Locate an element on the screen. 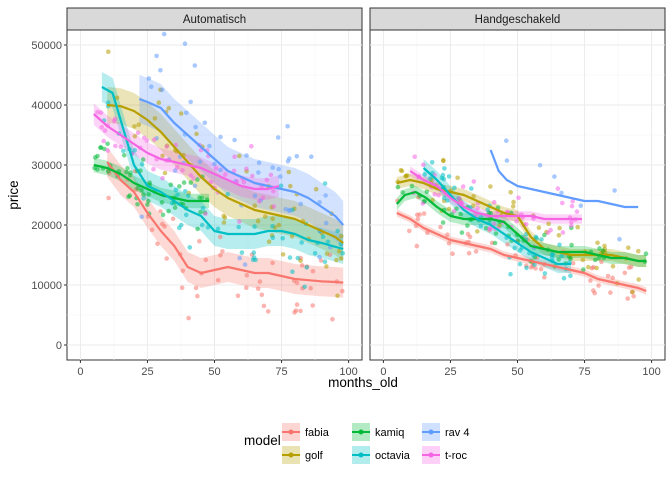 This screenshot has height=480, width=672. x-tick-label: 50 is located at coordinates (517, 372).